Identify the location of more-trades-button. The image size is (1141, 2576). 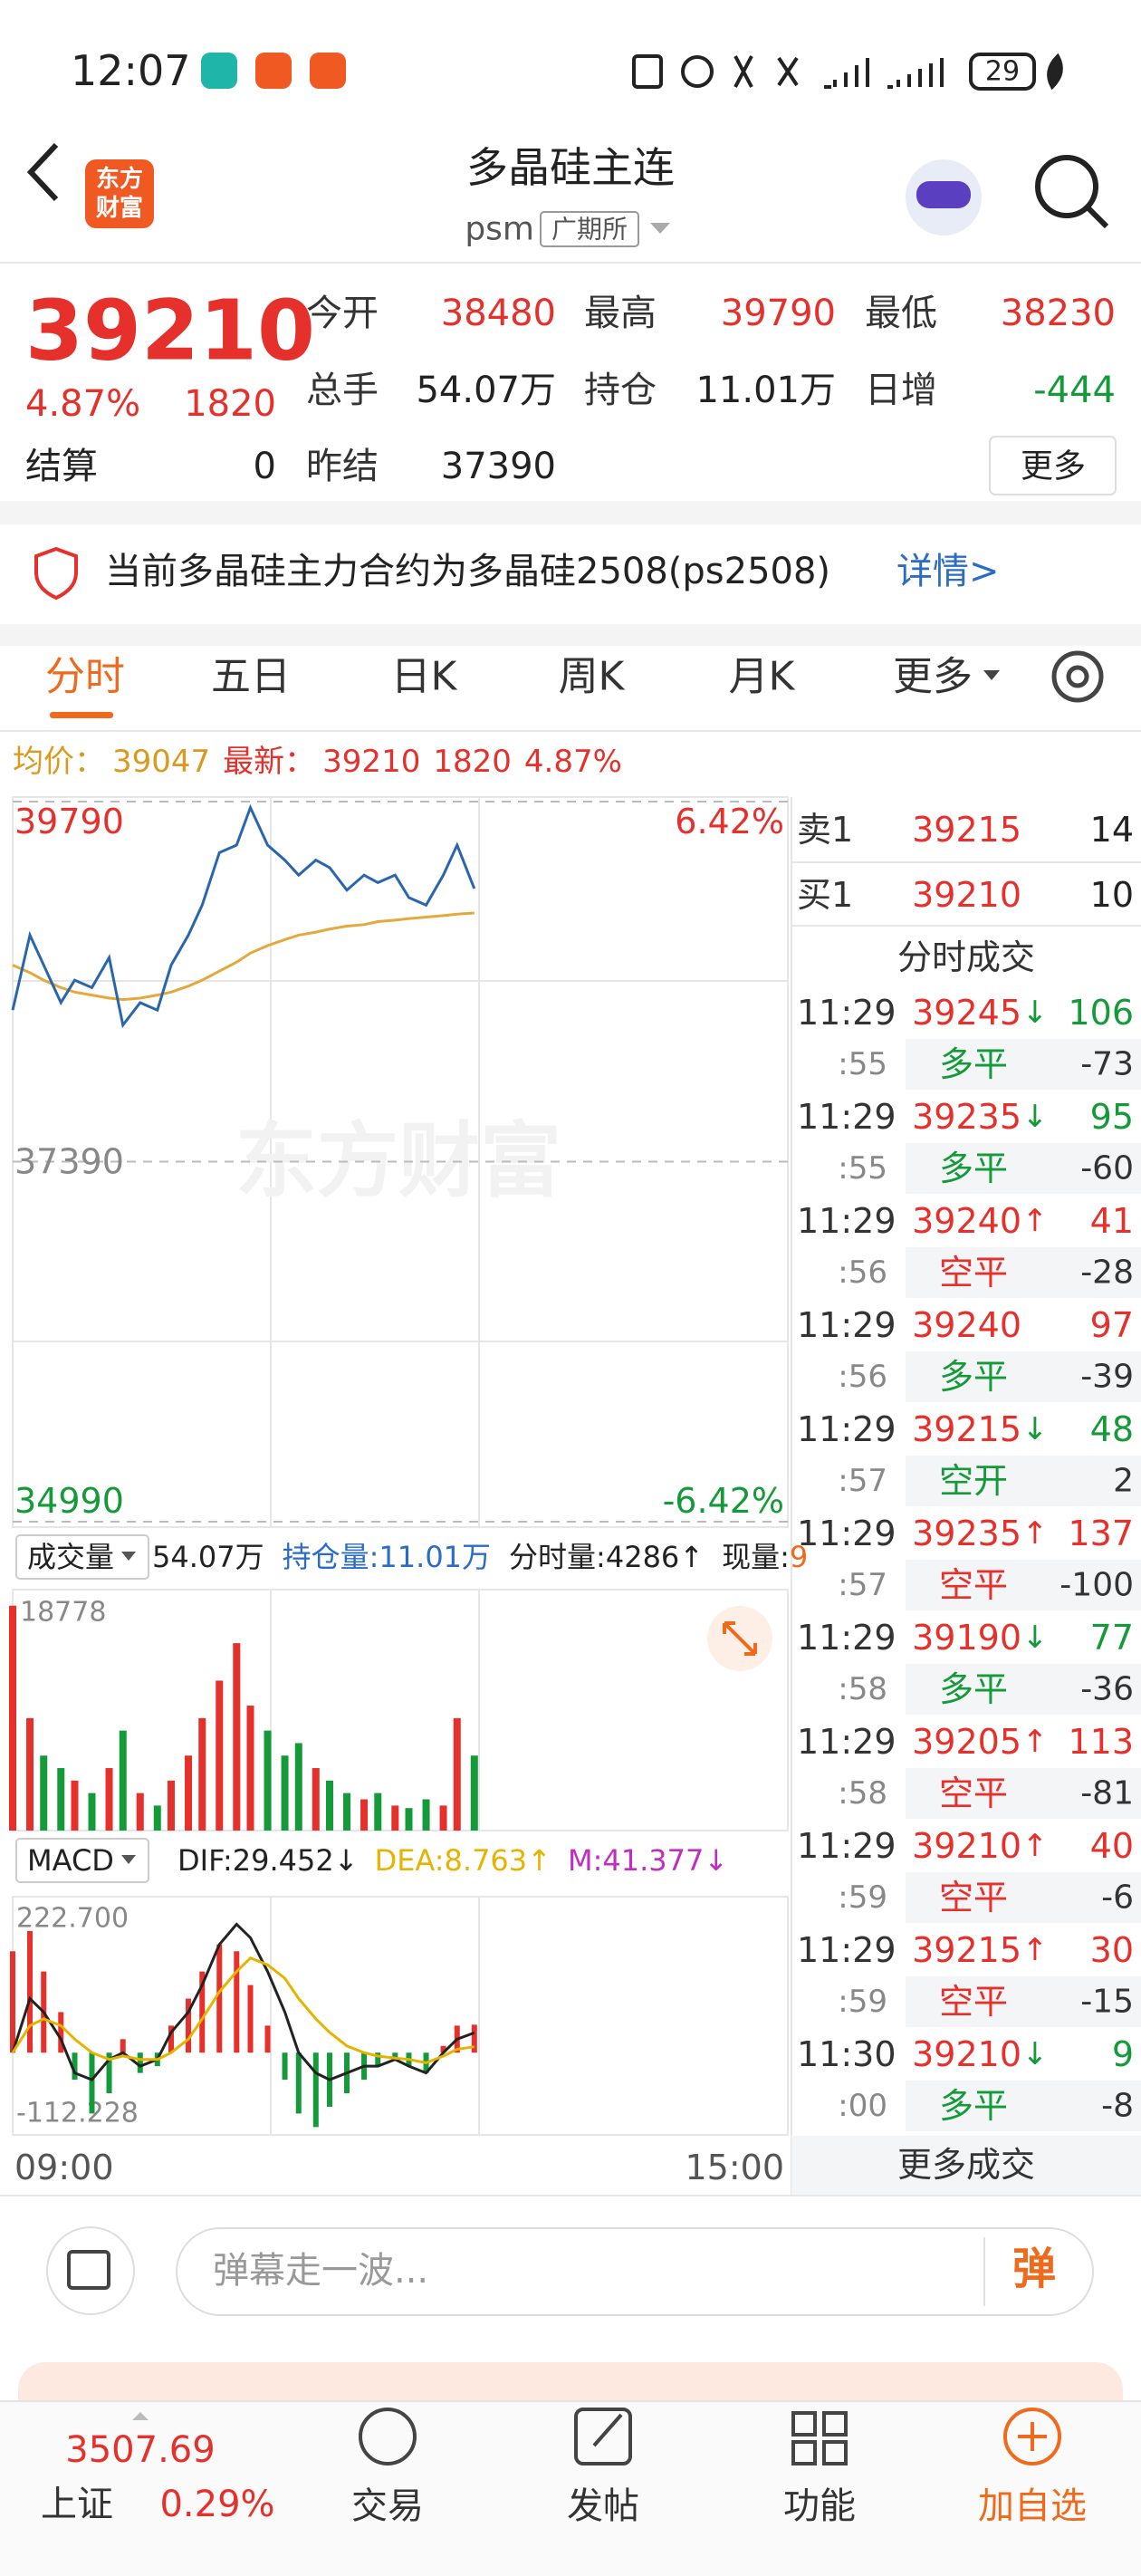
(966, 2166).